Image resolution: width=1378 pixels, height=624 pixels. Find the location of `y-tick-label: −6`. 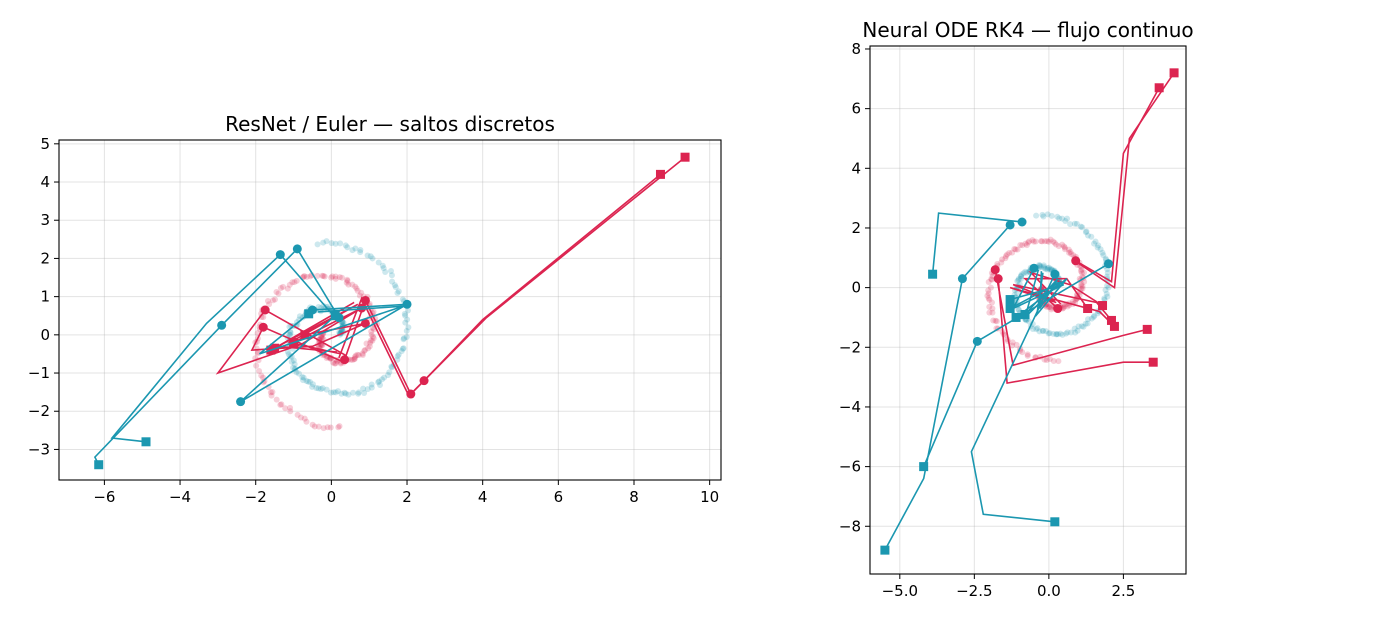

y-tick-label: −6 is located at coordinates (850, 467).